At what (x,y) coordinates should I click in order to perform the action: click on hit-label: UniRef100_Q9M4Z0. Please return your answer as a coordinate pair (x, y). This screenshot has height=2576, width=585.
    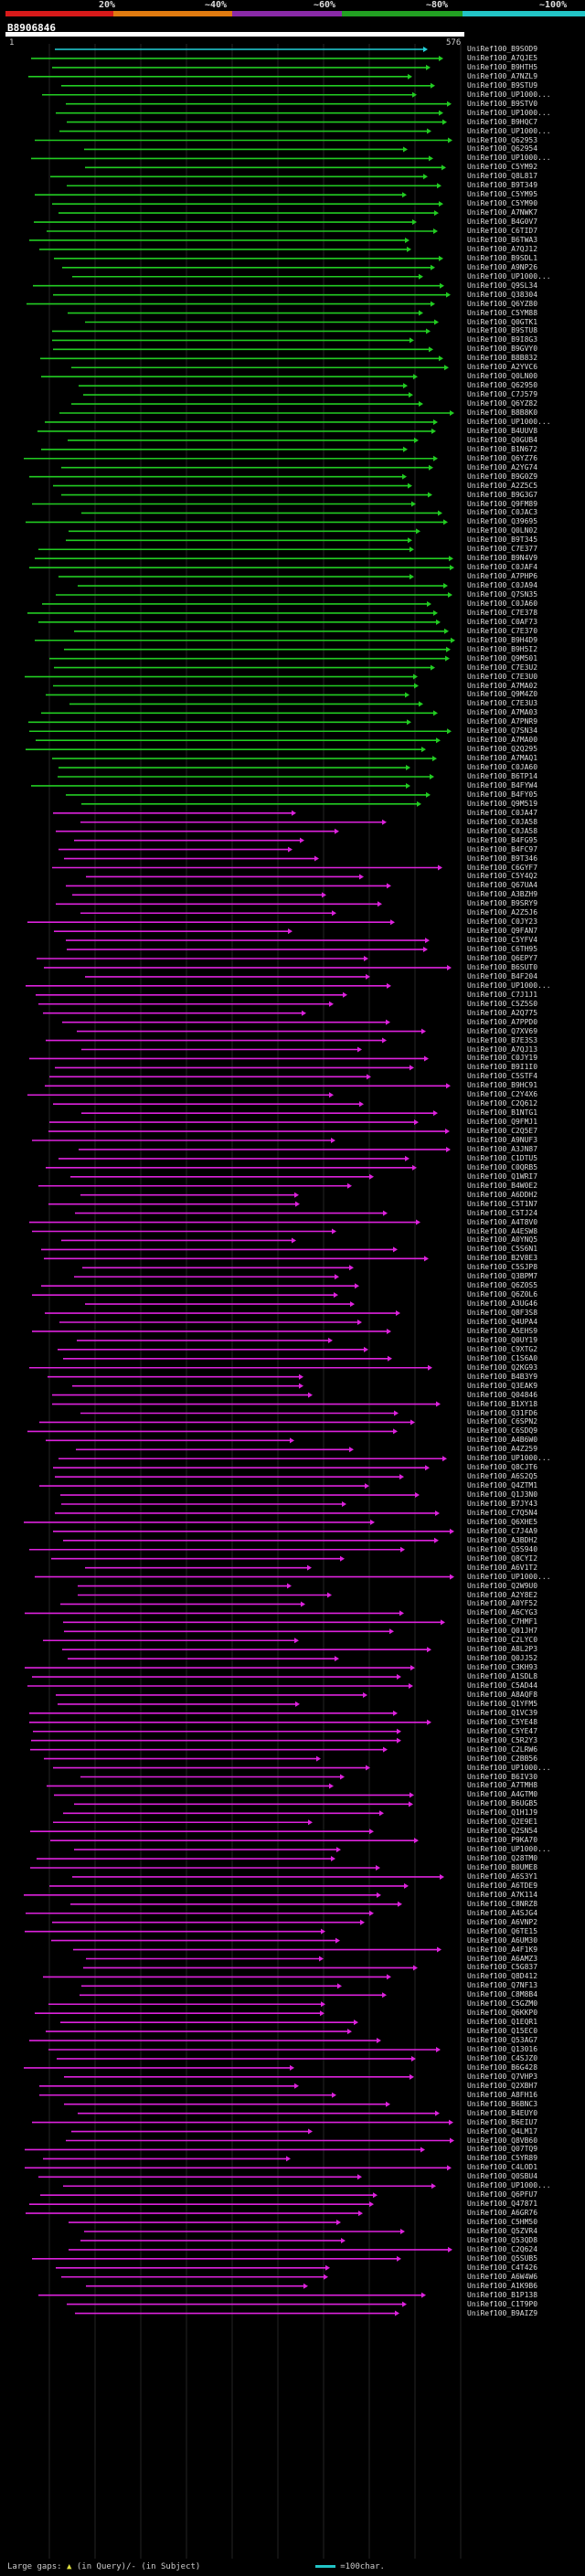
    Looking at the image, I should click on (503, 694).